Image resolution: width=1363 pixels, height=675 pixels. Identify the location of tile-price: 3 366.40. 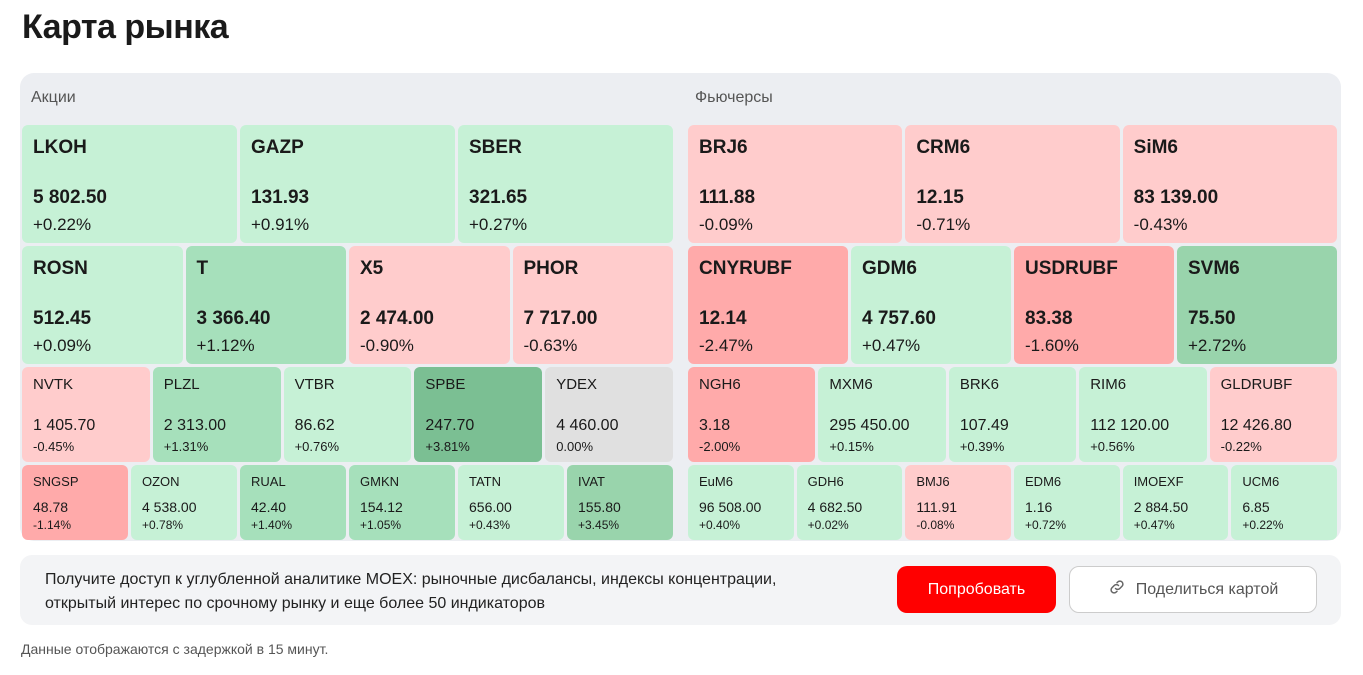
(233, 318).